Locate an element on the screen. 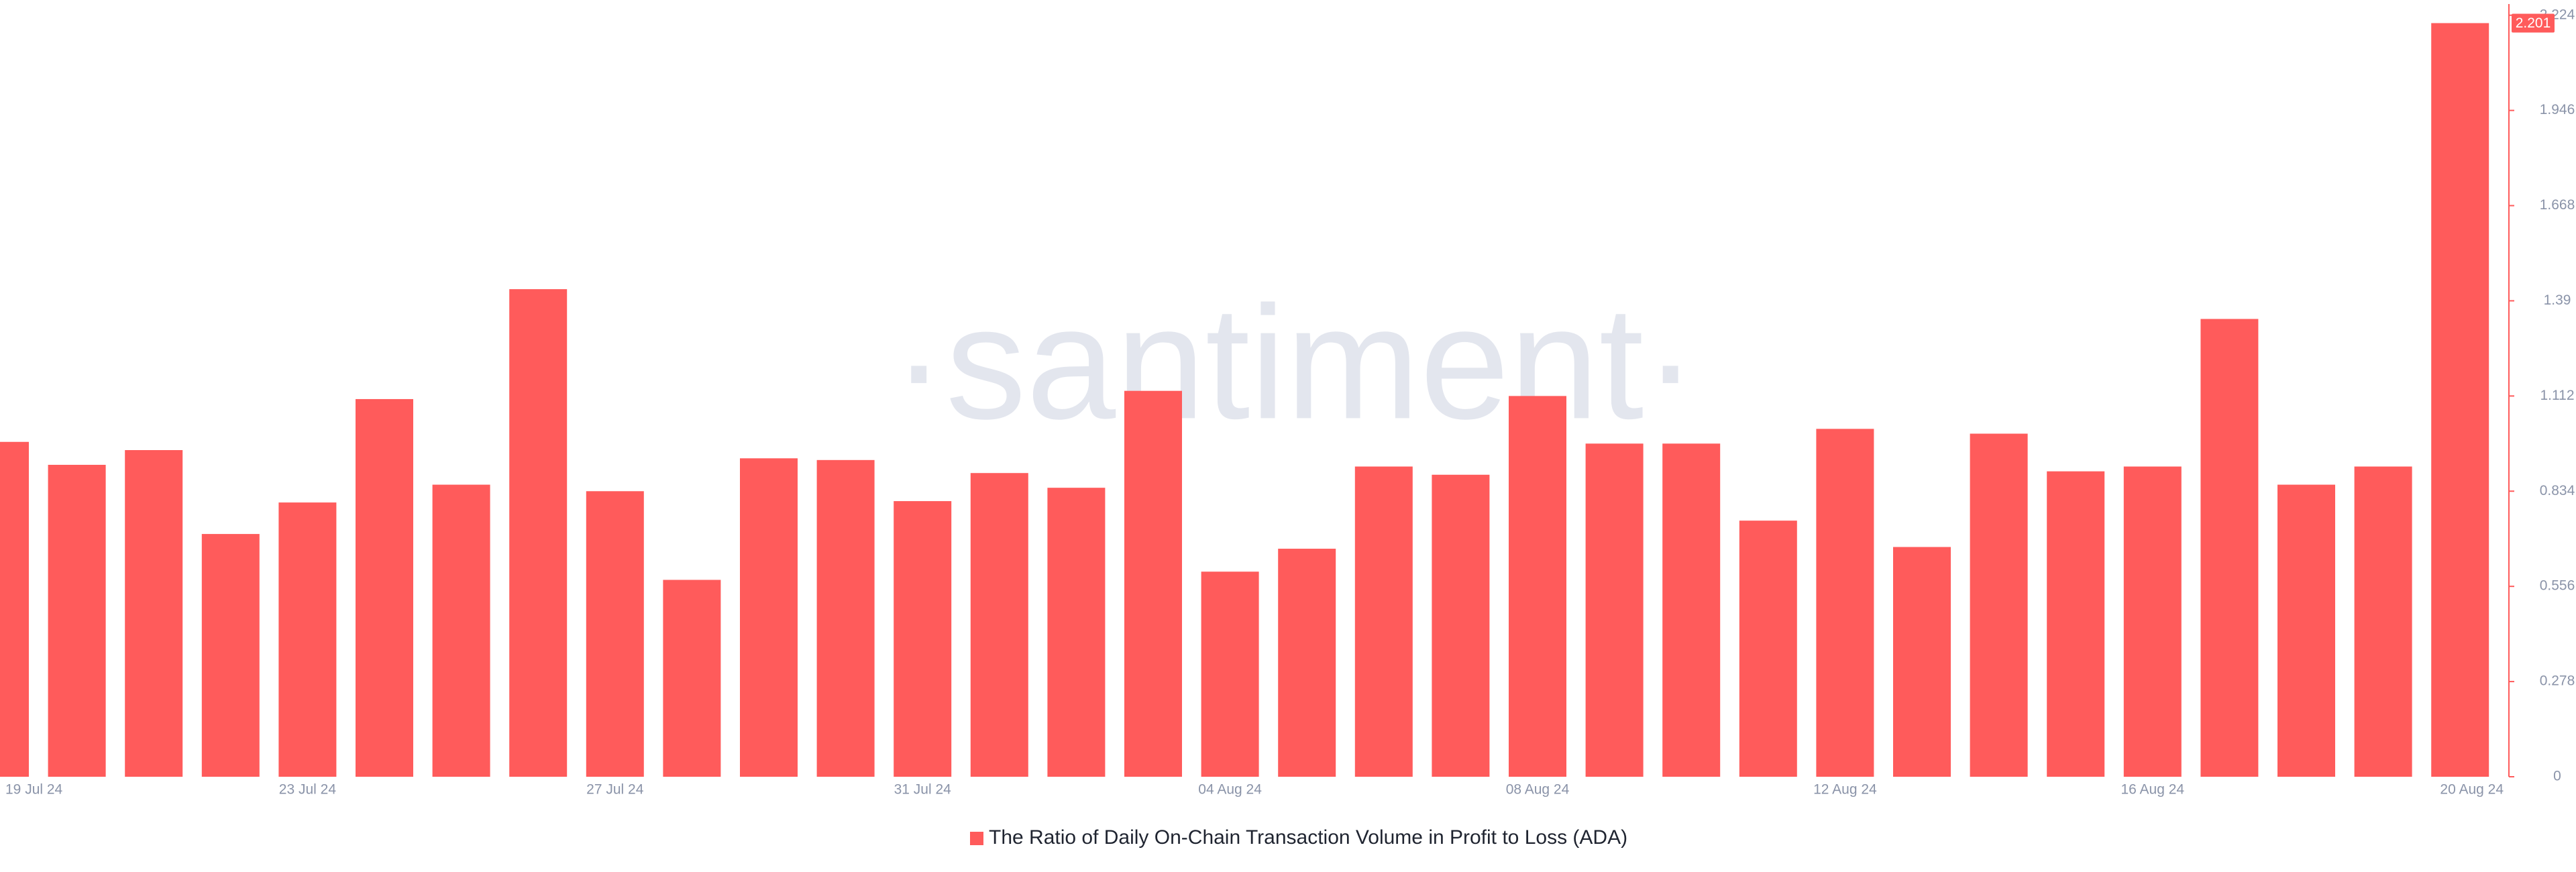  legend-swatch is located at coordinates (976, 839).